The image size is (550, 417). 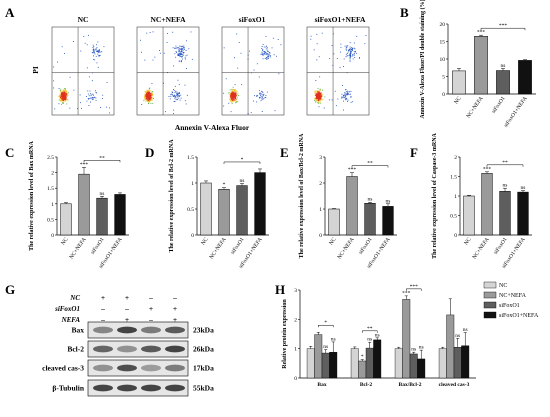 I want to click on y-tick-label: 15, so click(x=443, y=43).